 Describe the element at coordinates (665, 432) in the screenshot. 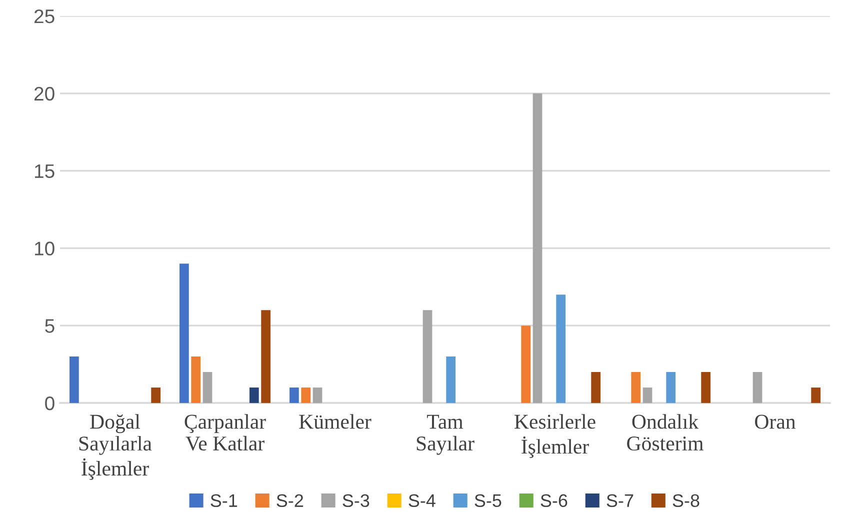

I see `x-tick-label: Ondalık Gösterim` at that location.